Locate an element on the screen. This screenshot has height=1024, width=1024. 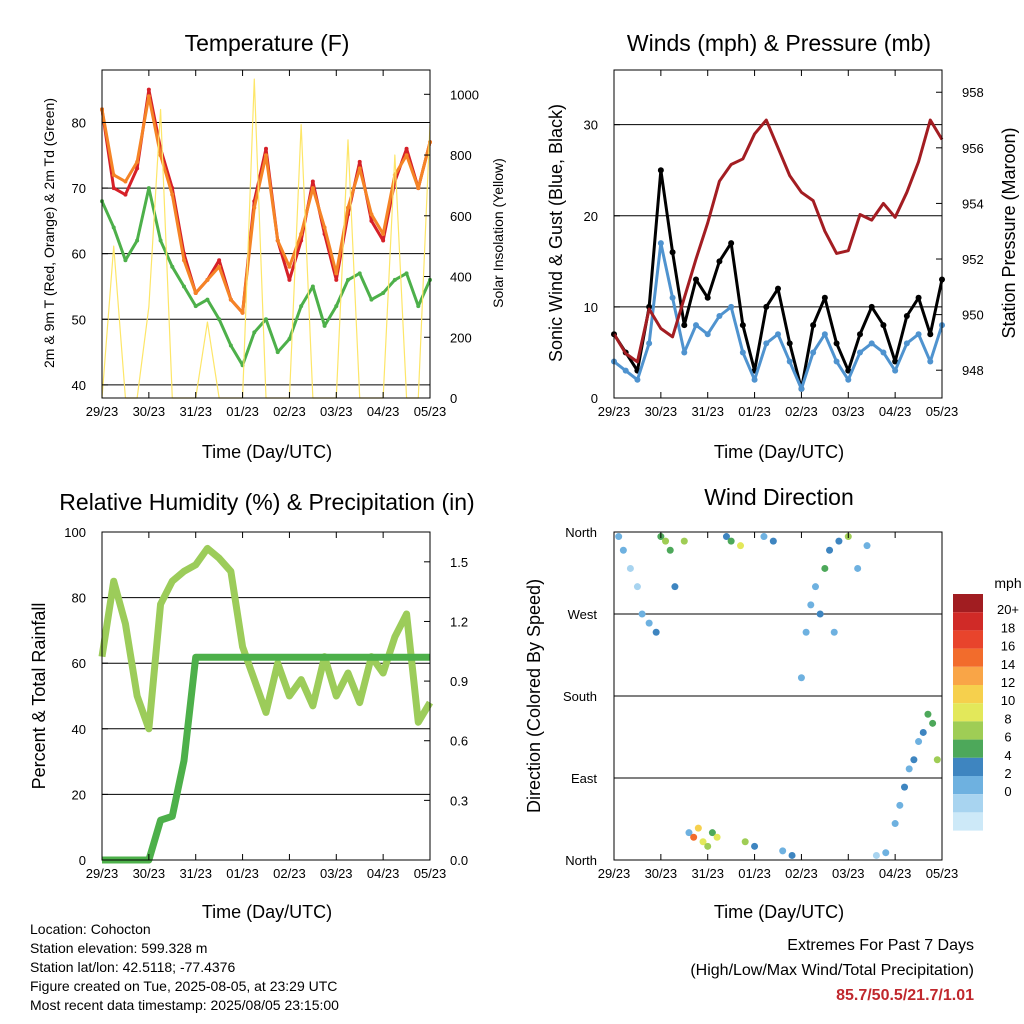
winds-ylabel-right: Station Pressure (Maroon) is located at coordinates (1009, 232).